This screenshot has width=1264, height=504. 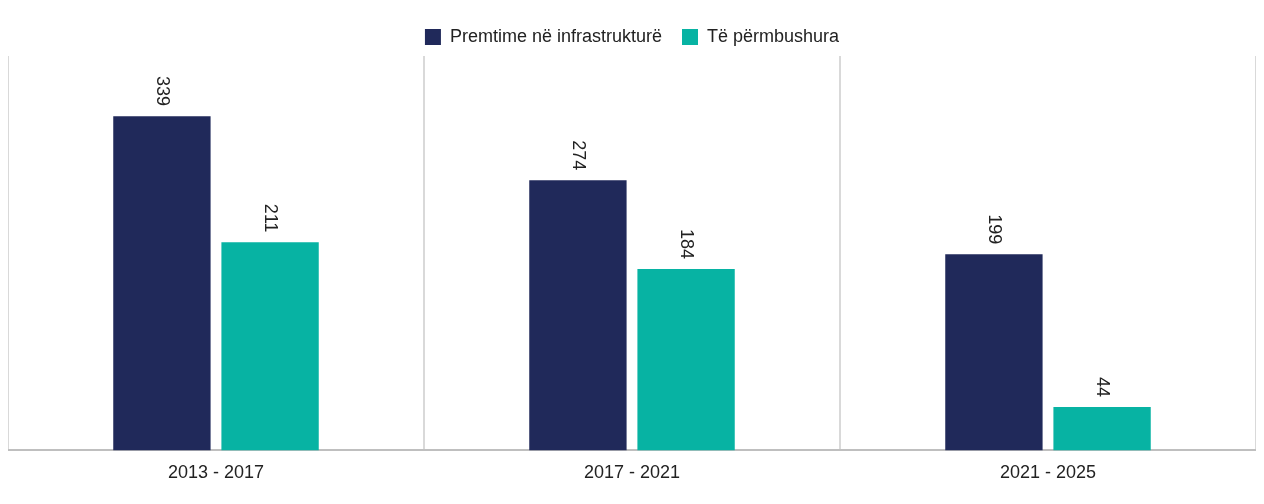 What do you see at coordinates (556, 35) in the screenshot?
I see `legend-label: Premtime në infrastrukturë` at bounding box center [556, 35].